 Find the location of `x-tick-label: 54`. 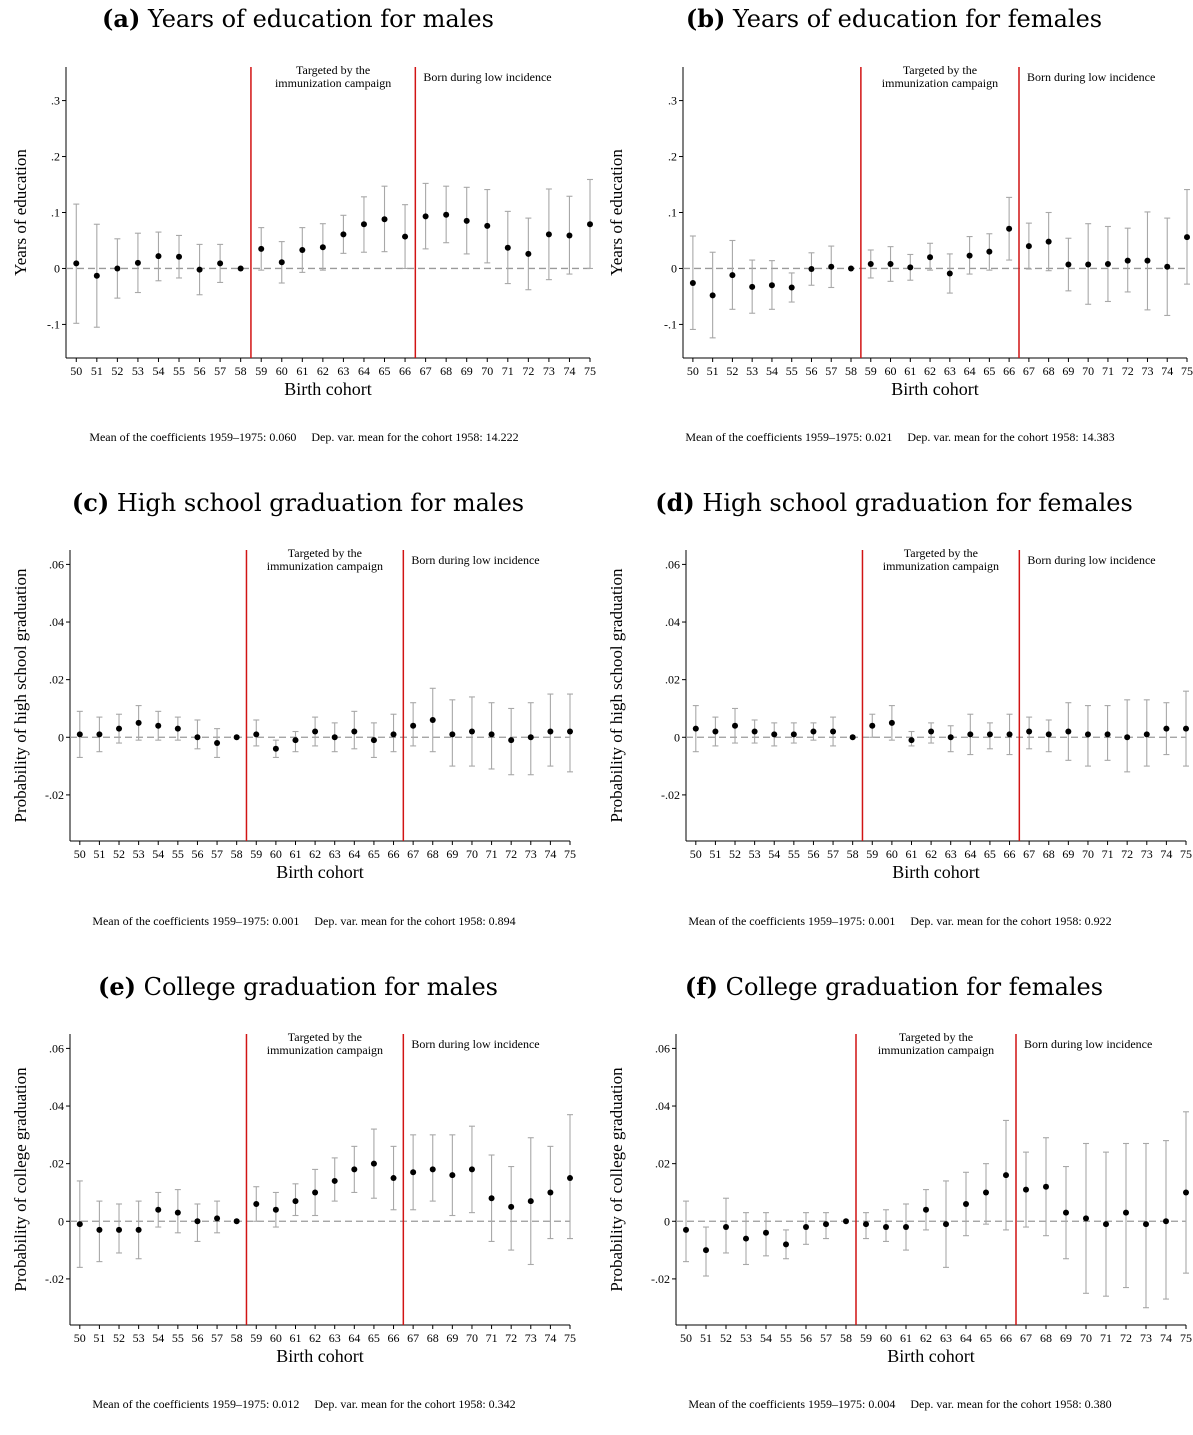

x-tick-label: 54 is located at coordinates (158, 371).